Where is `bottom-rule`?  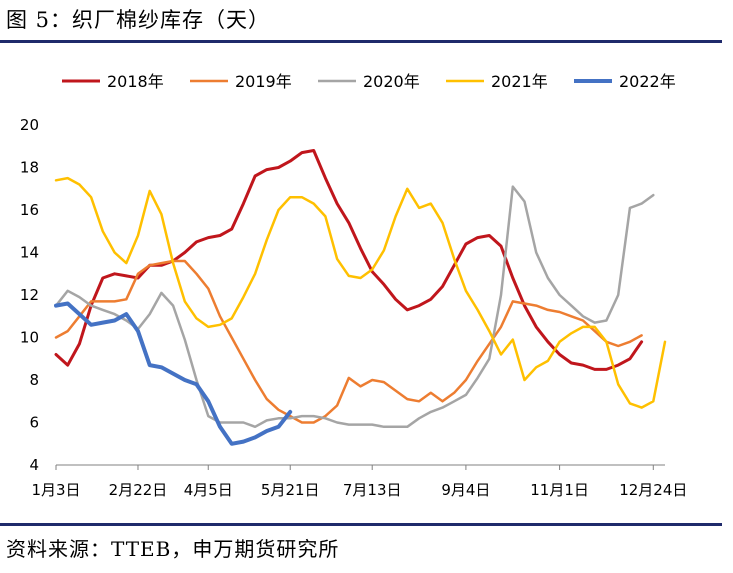 bottom-rule is located at coordinates (361, 524).